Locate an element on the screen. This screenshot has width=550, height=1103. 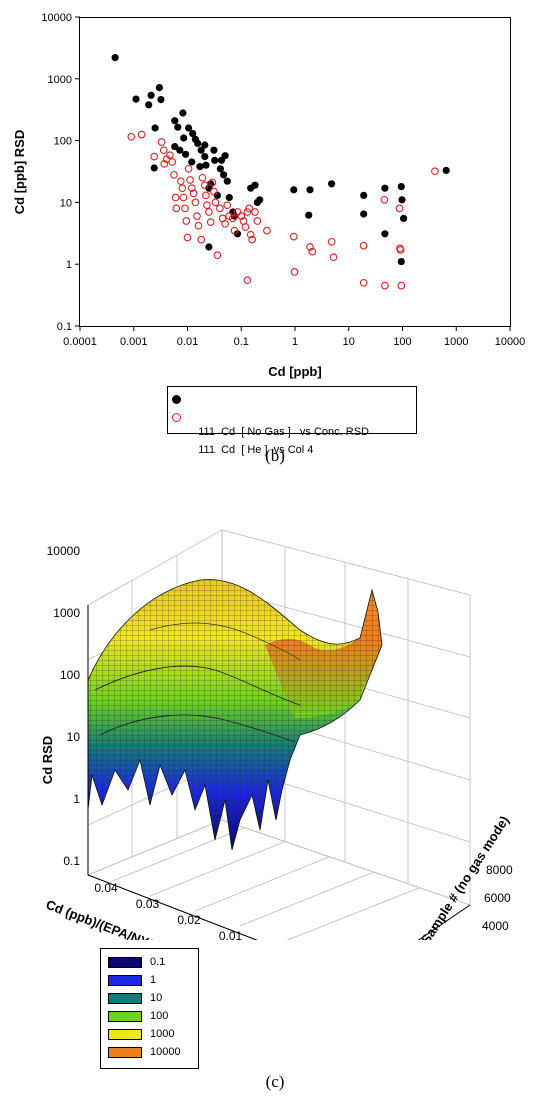
z-tick-label: 1 is located at coordinates (76, 799).